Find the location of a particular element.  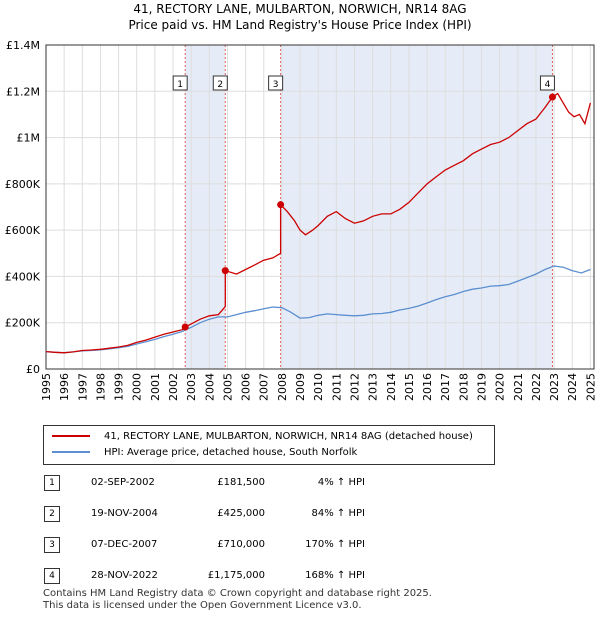

x-tick-label: 2009 is located at coordinates (300, 387).